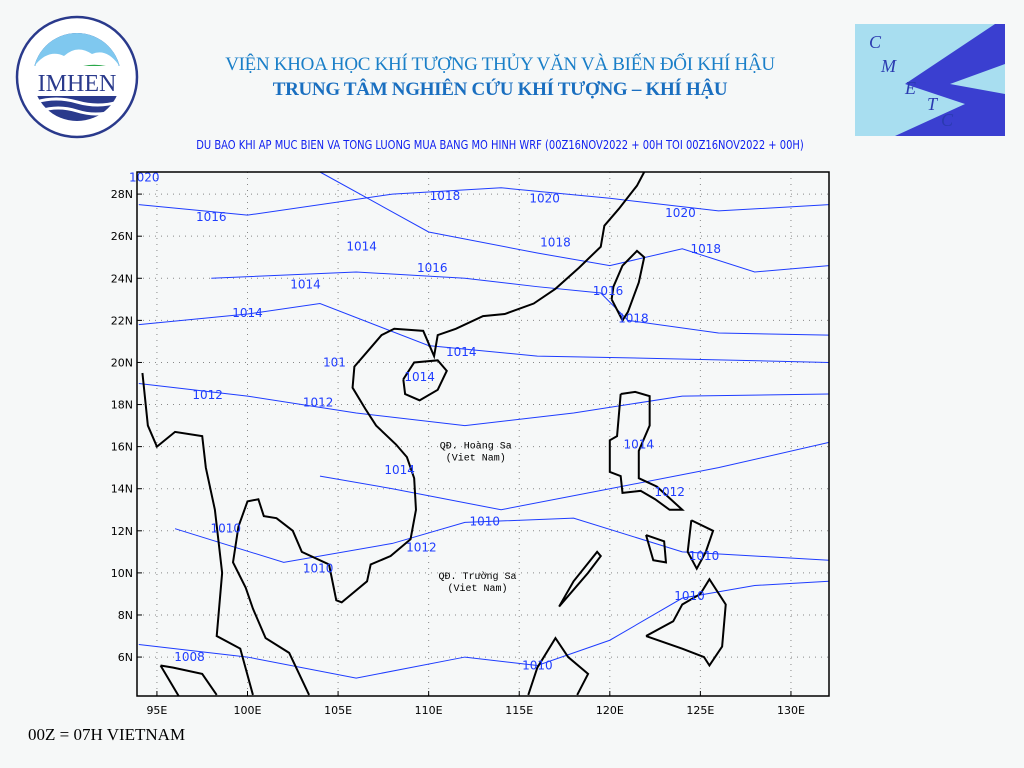 Image resolution: width=1024 pixels, height=768 pixels. Describe the element at coordinates (334, 362) in the screenshot. I see `isobar-label: 101` at that location.